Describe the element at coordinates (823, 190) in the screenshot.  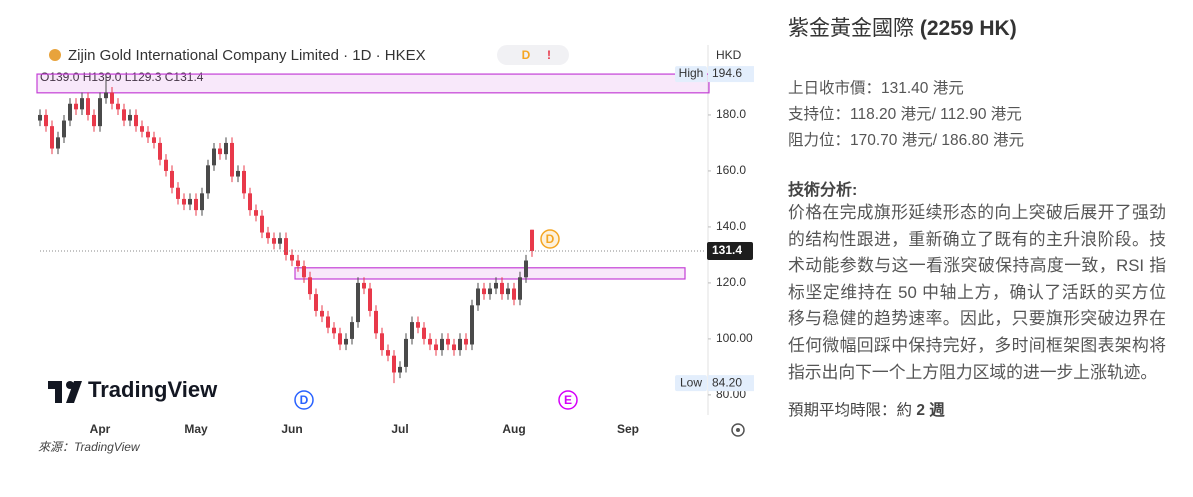
I see `analysis-heading: 技術分析:` at that location.